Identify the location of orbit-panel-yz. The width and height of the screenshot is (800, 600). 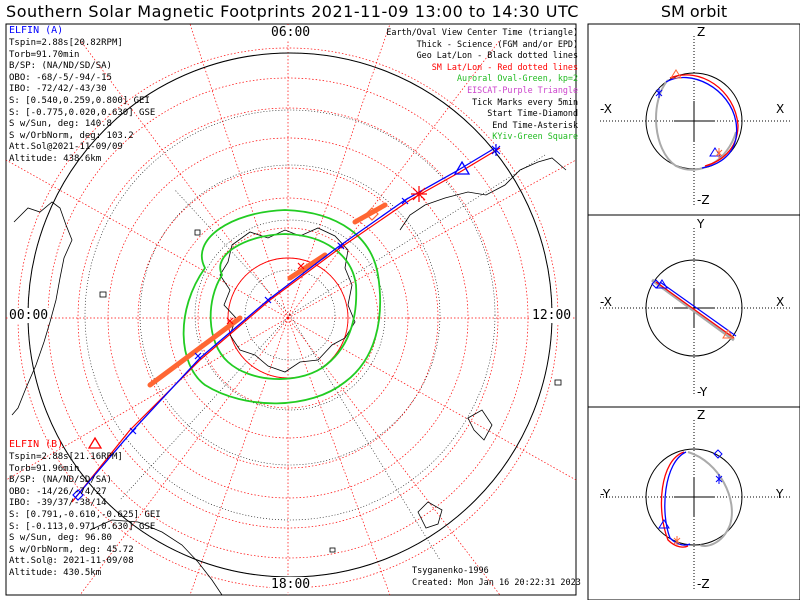
(695, 505).